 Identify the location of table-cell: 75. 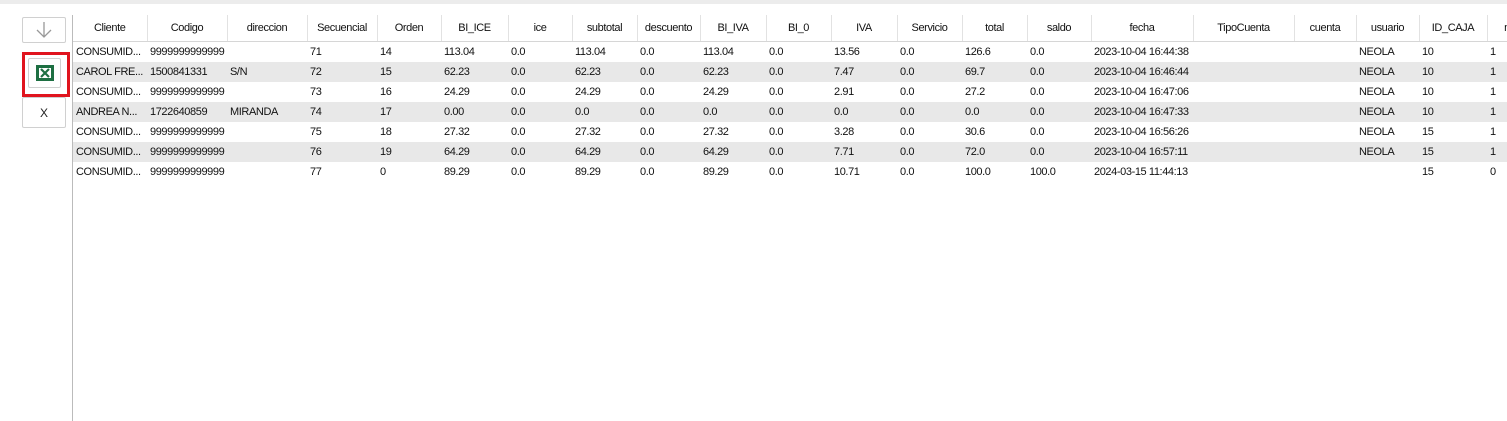
(316, 132).